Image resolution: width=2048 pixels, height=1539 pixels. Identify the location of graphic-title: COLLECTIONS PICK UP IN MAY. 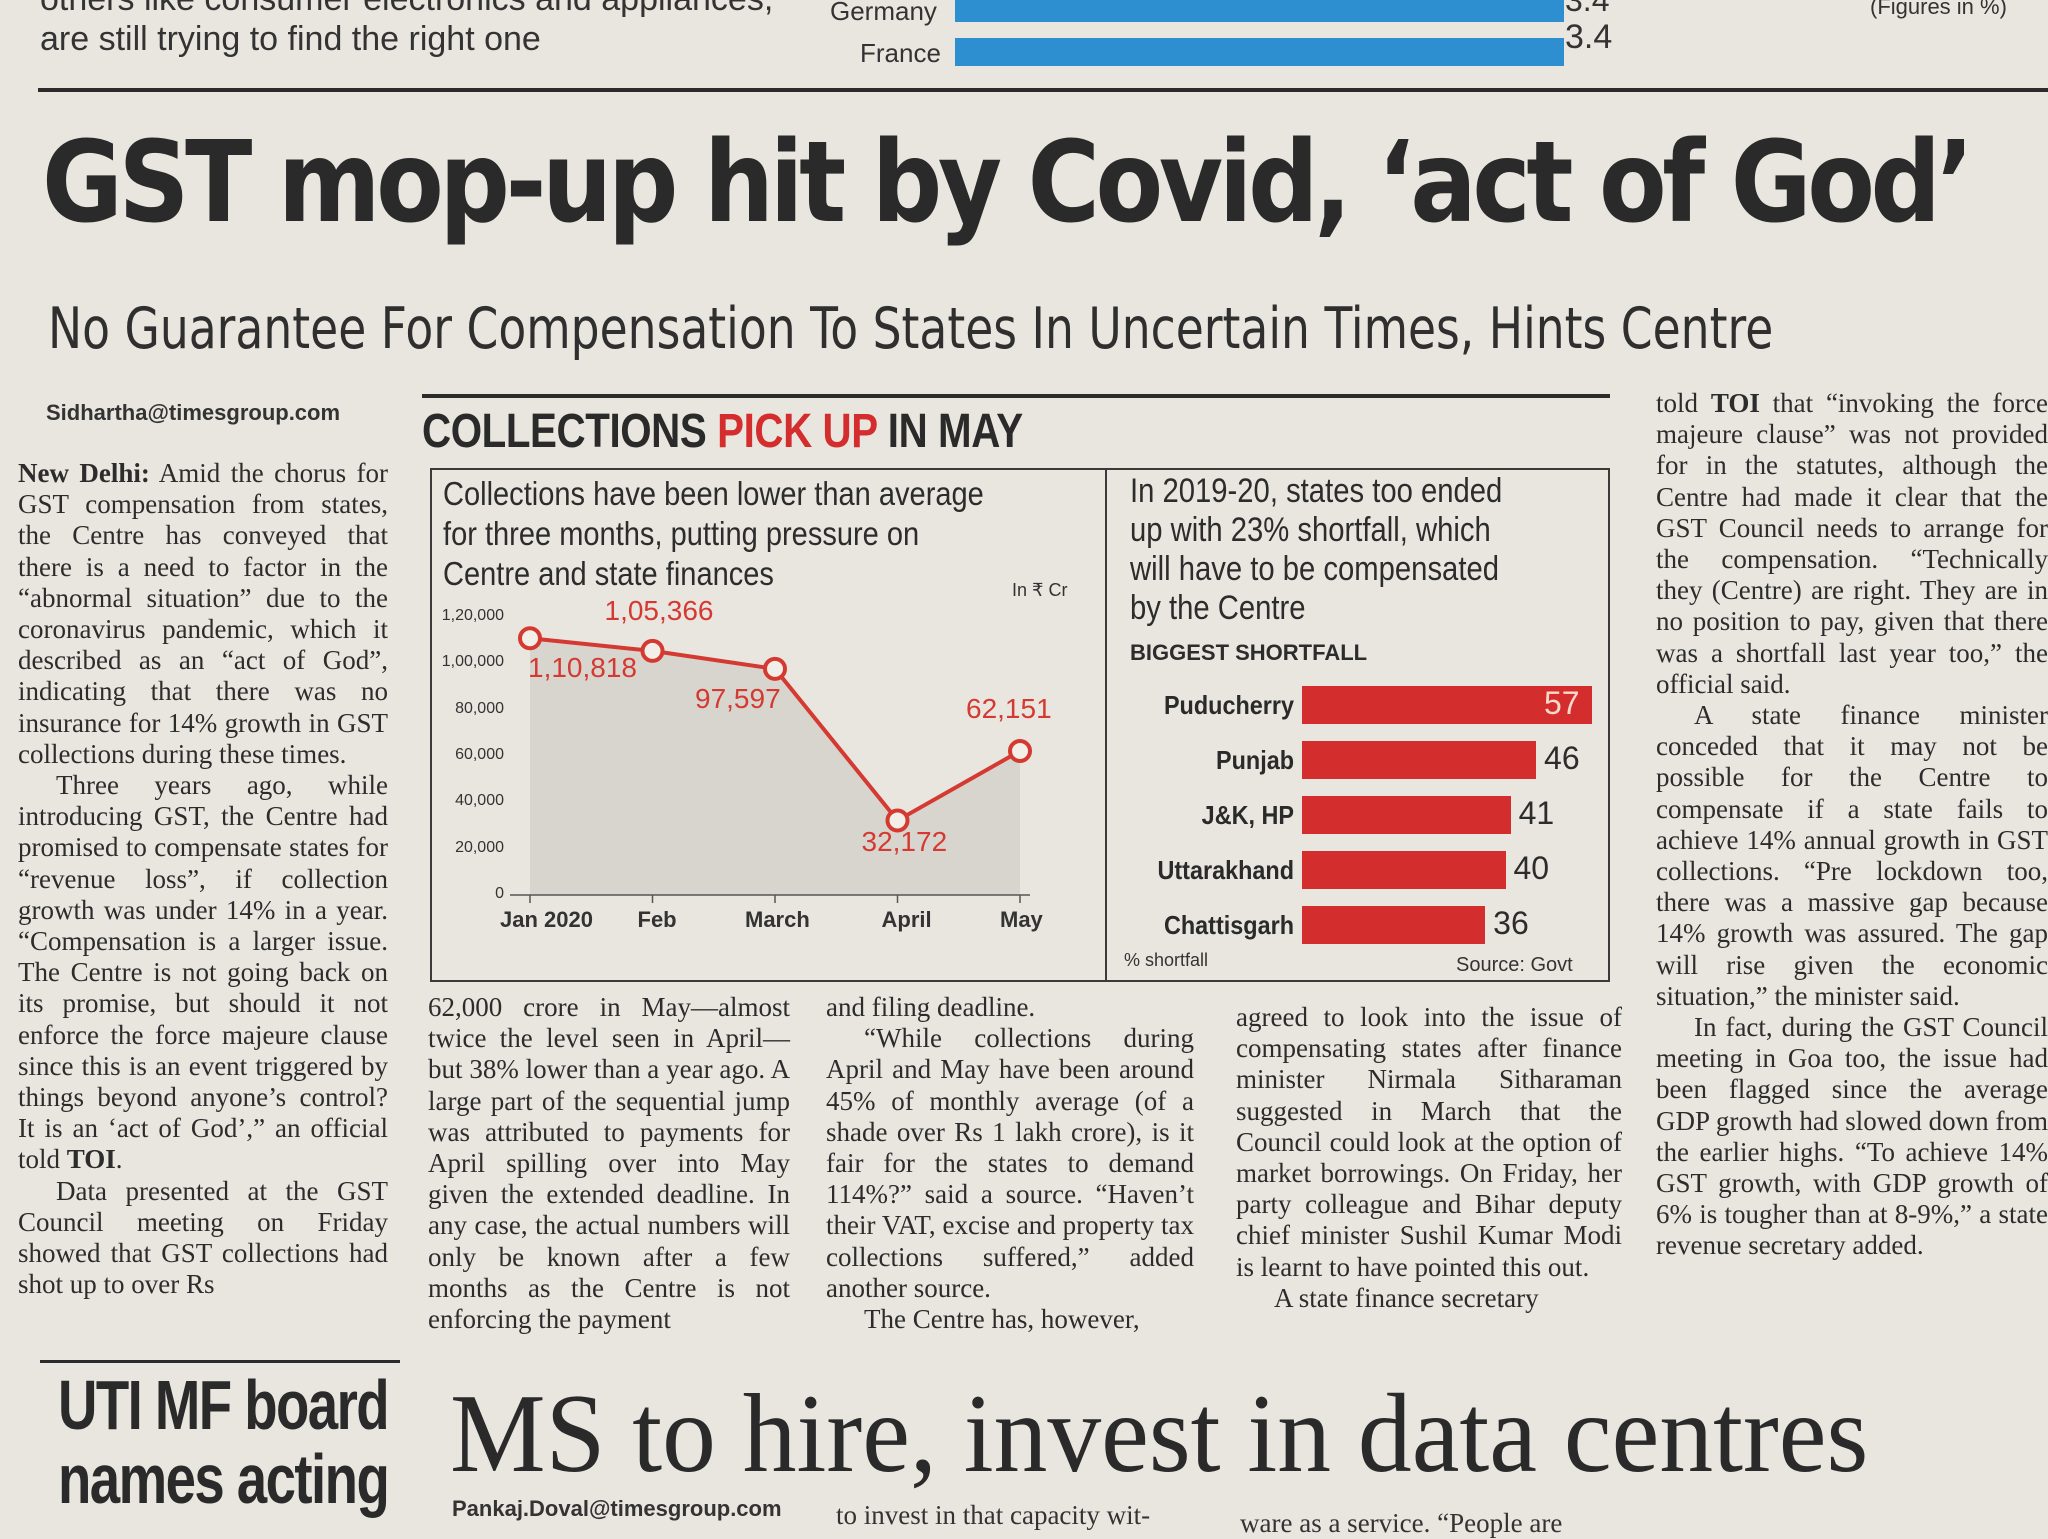
(722, 431).